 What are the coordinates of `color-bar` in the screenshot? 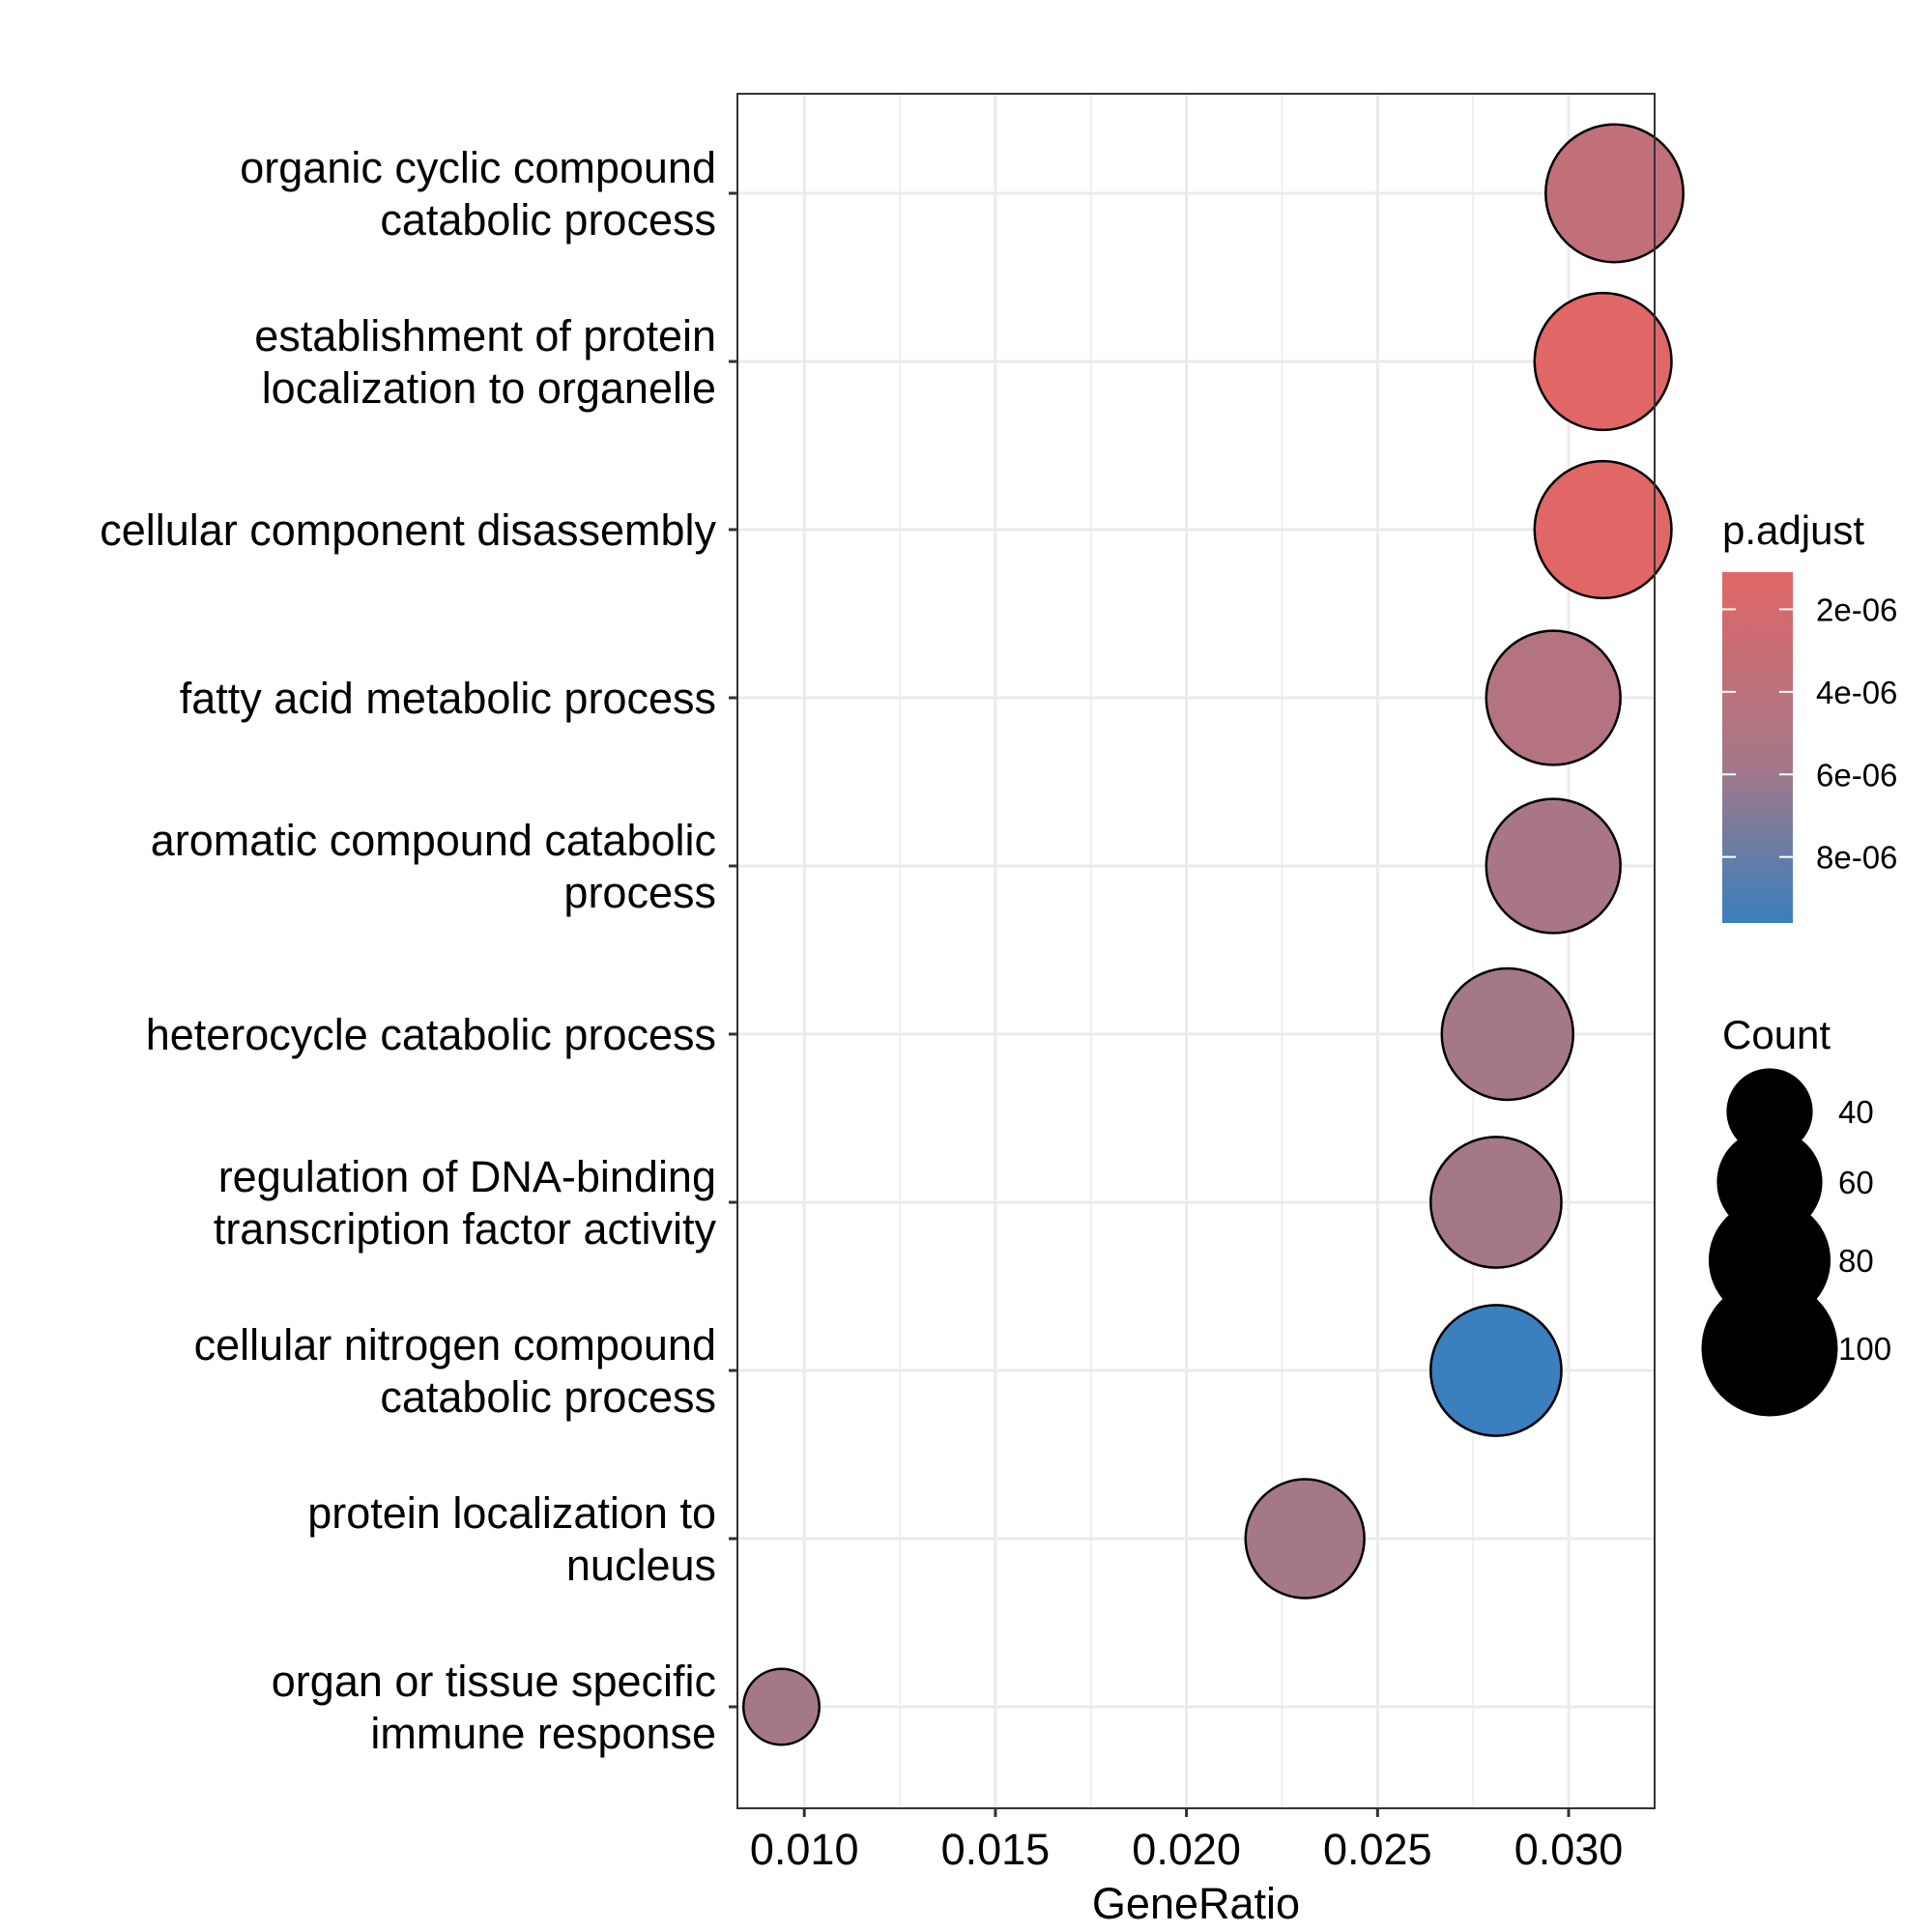 It's located at (1757, 747).